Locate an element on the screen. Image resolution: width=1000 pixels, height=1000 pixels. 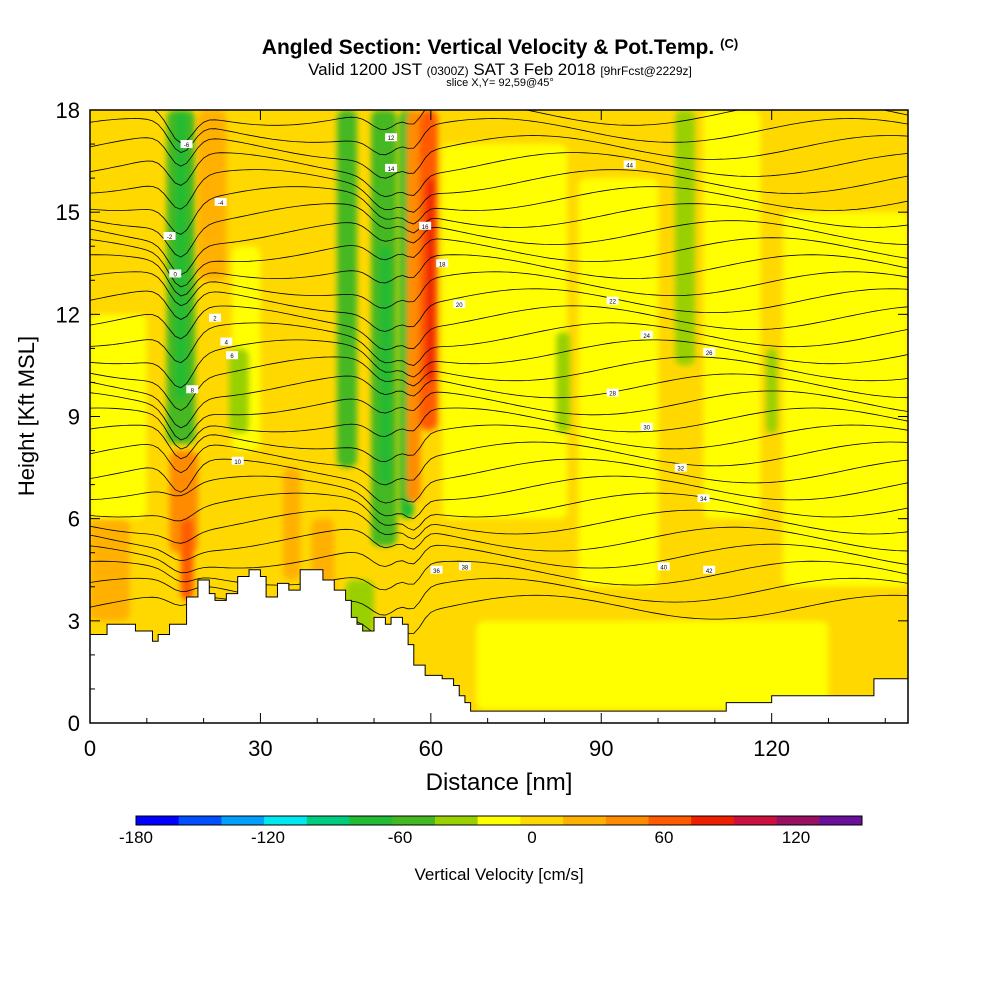
chart-title-tag: (C) is located at coordinates (729, 43).